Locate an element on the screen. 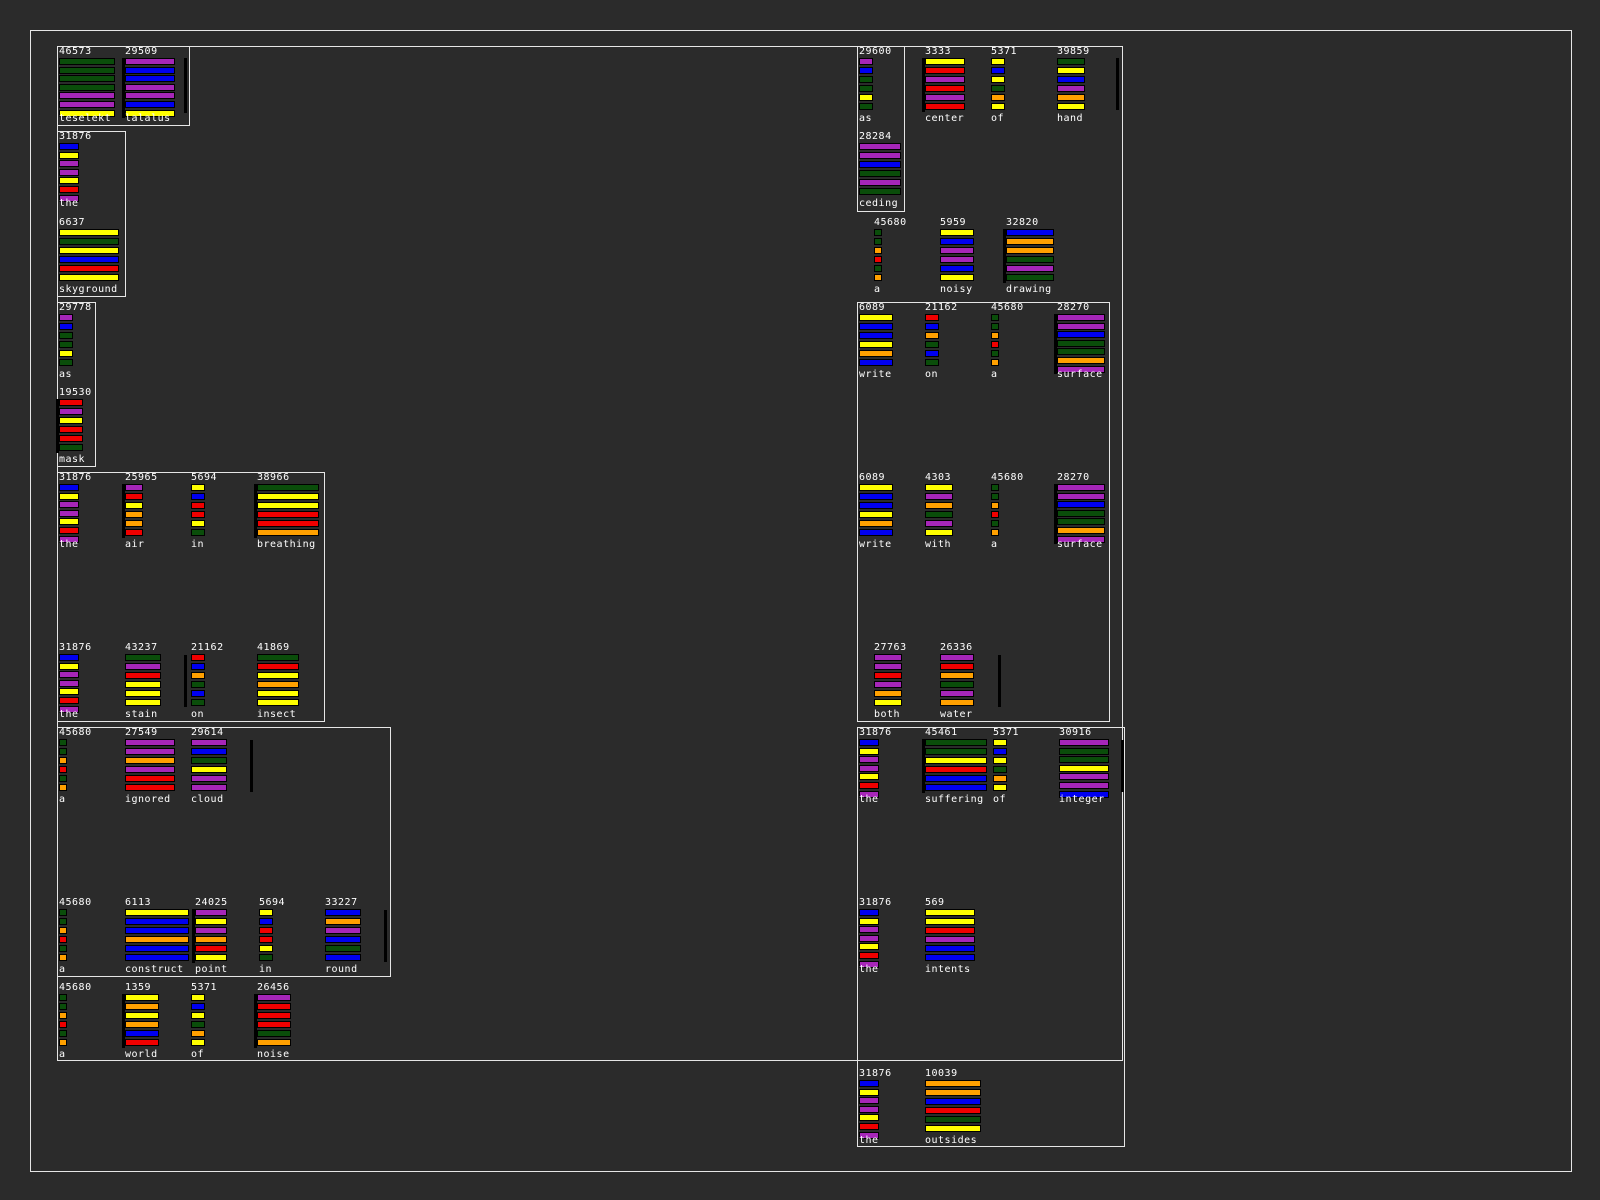  separator-tick is located at coordinates (385, 936).